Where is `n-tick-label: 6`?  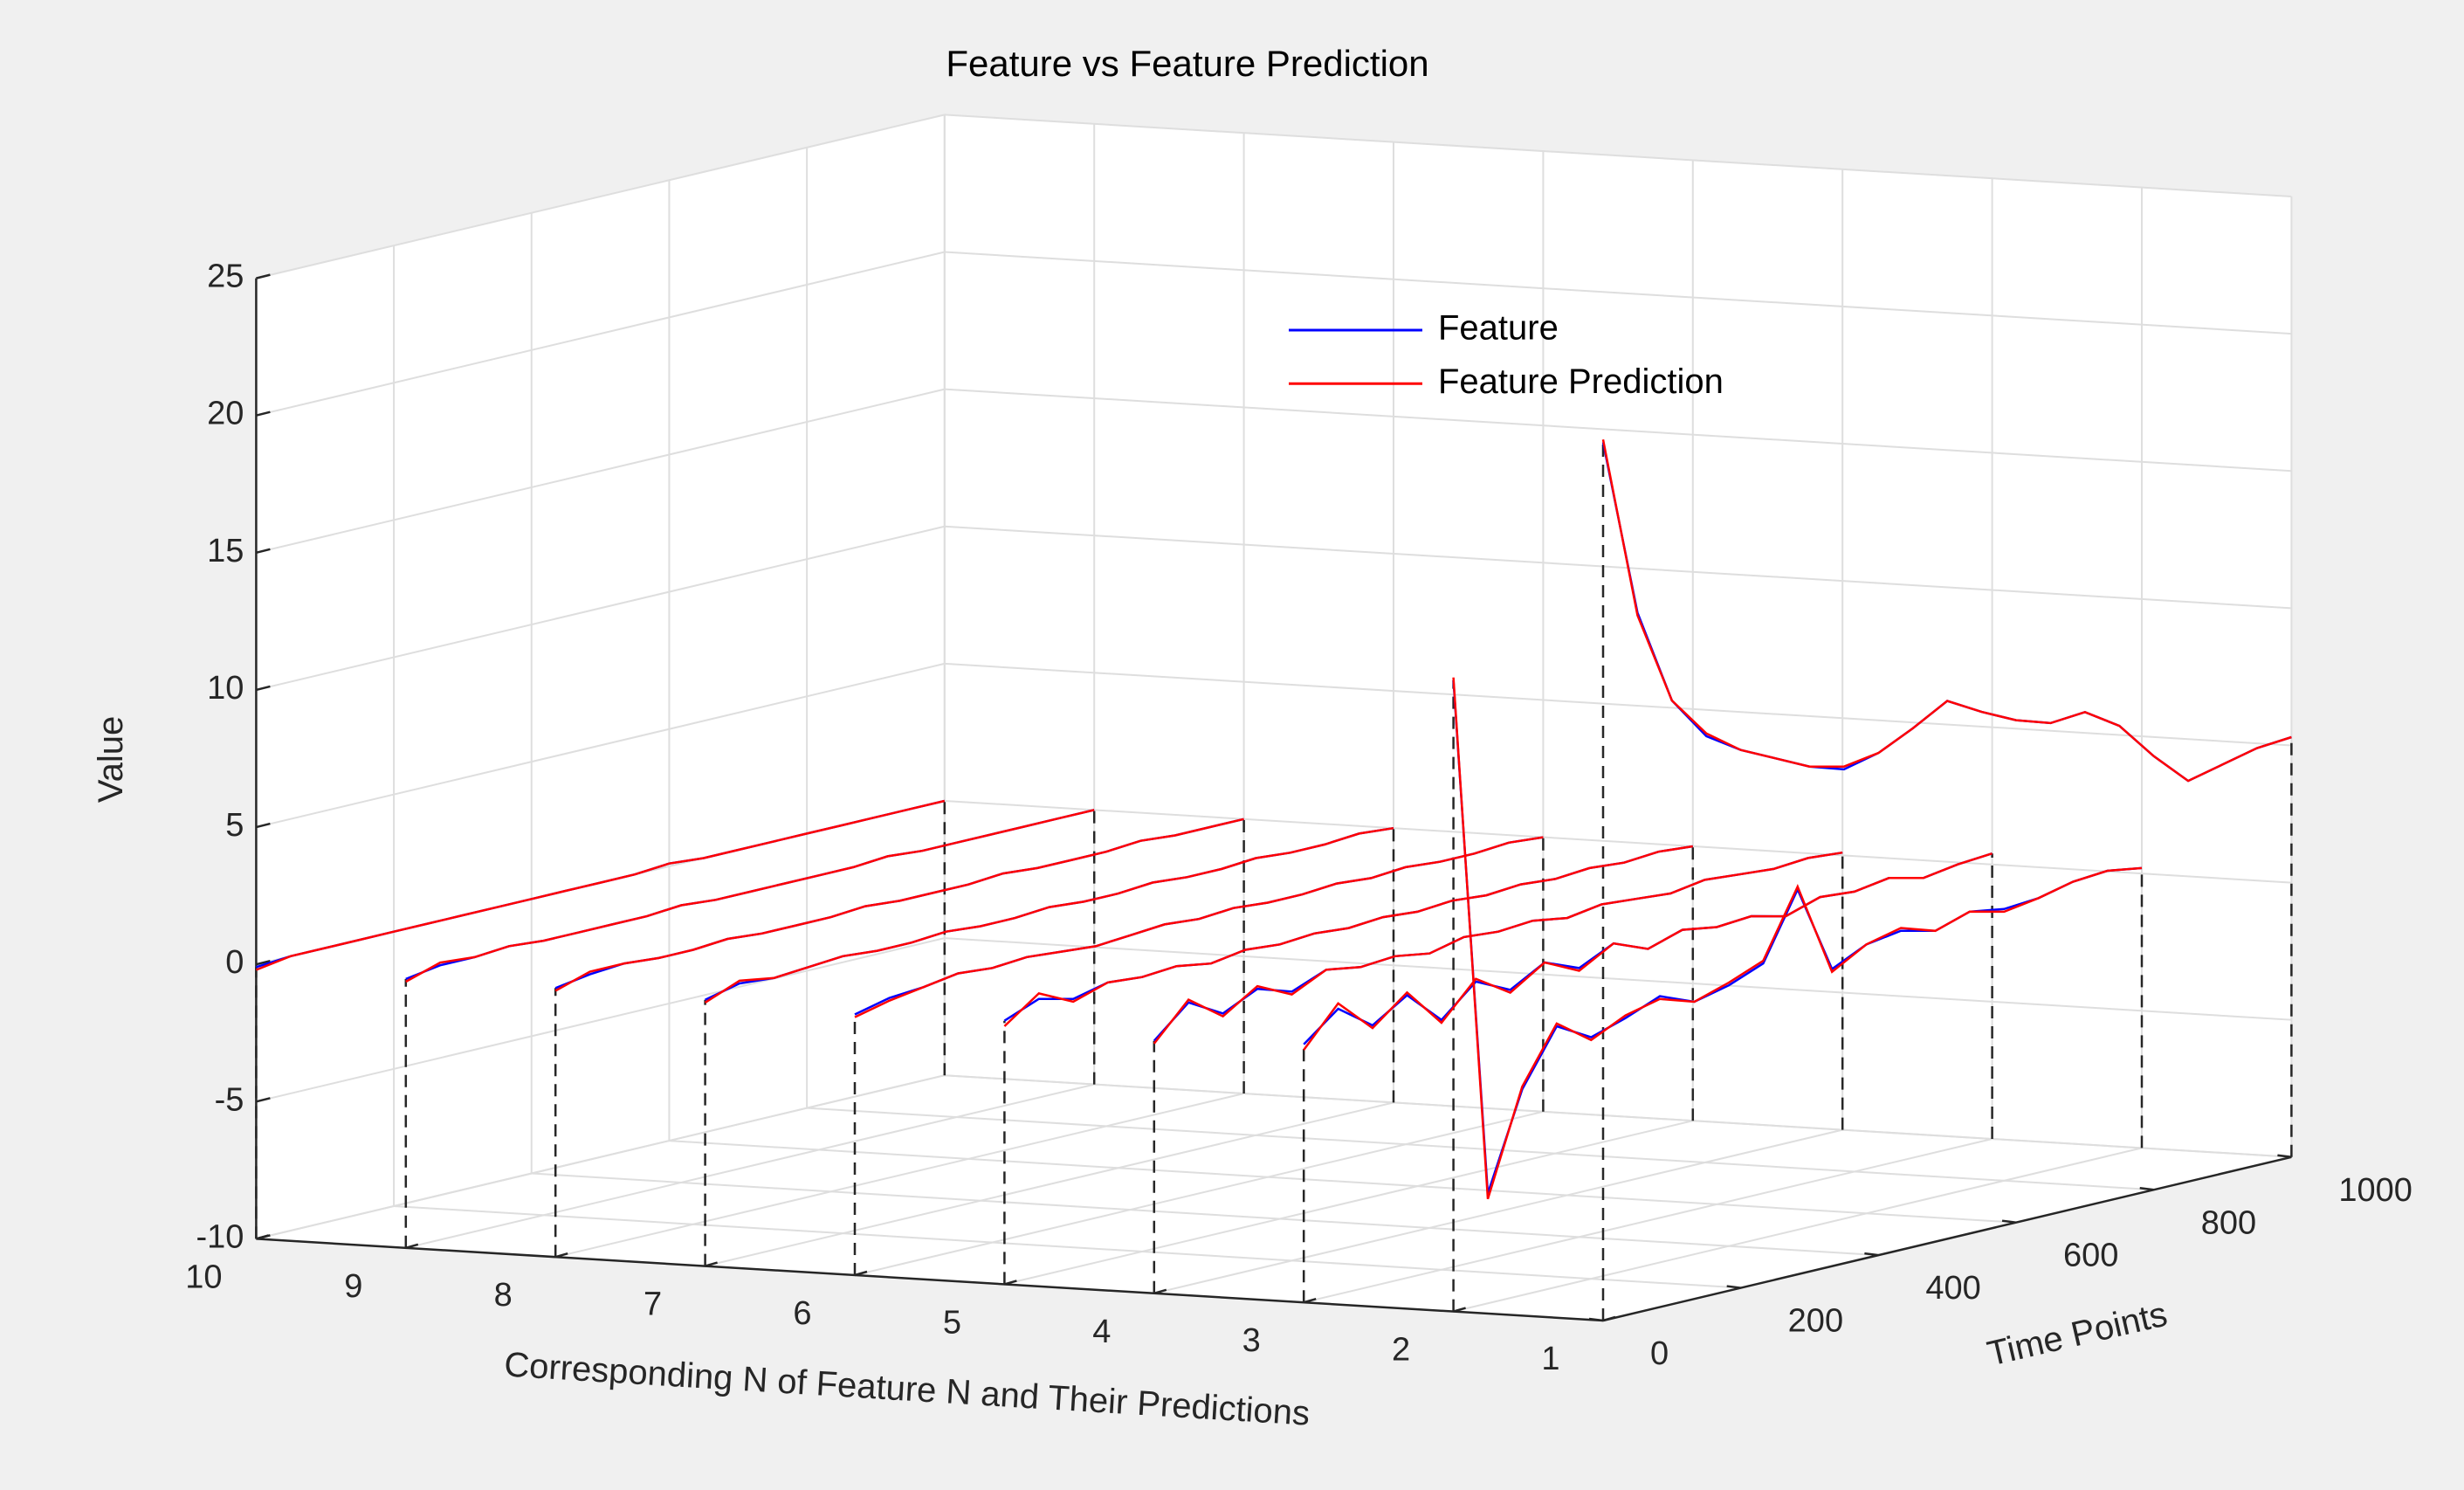
n-tick-label: 6 is located at coordinates (802, 1313).